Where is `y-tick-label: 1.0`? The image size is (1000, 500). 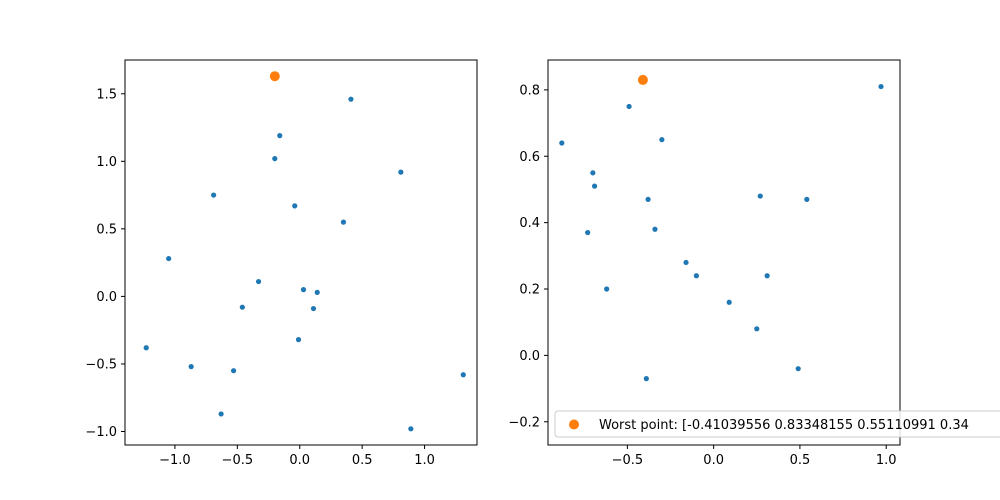
y-tick-label: 1.0 is located at coordinates (106, 162).